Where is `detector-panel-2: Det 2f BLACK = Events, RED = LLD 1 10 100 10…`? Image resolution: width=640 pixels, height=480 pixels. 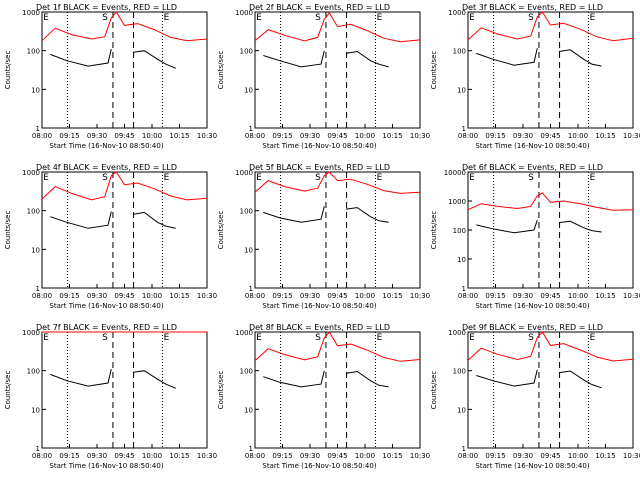
detector-panel-2: Det 2f BLACK = Events, RED = LLD 1 10 100 10… is located at coordinates (323, 76).